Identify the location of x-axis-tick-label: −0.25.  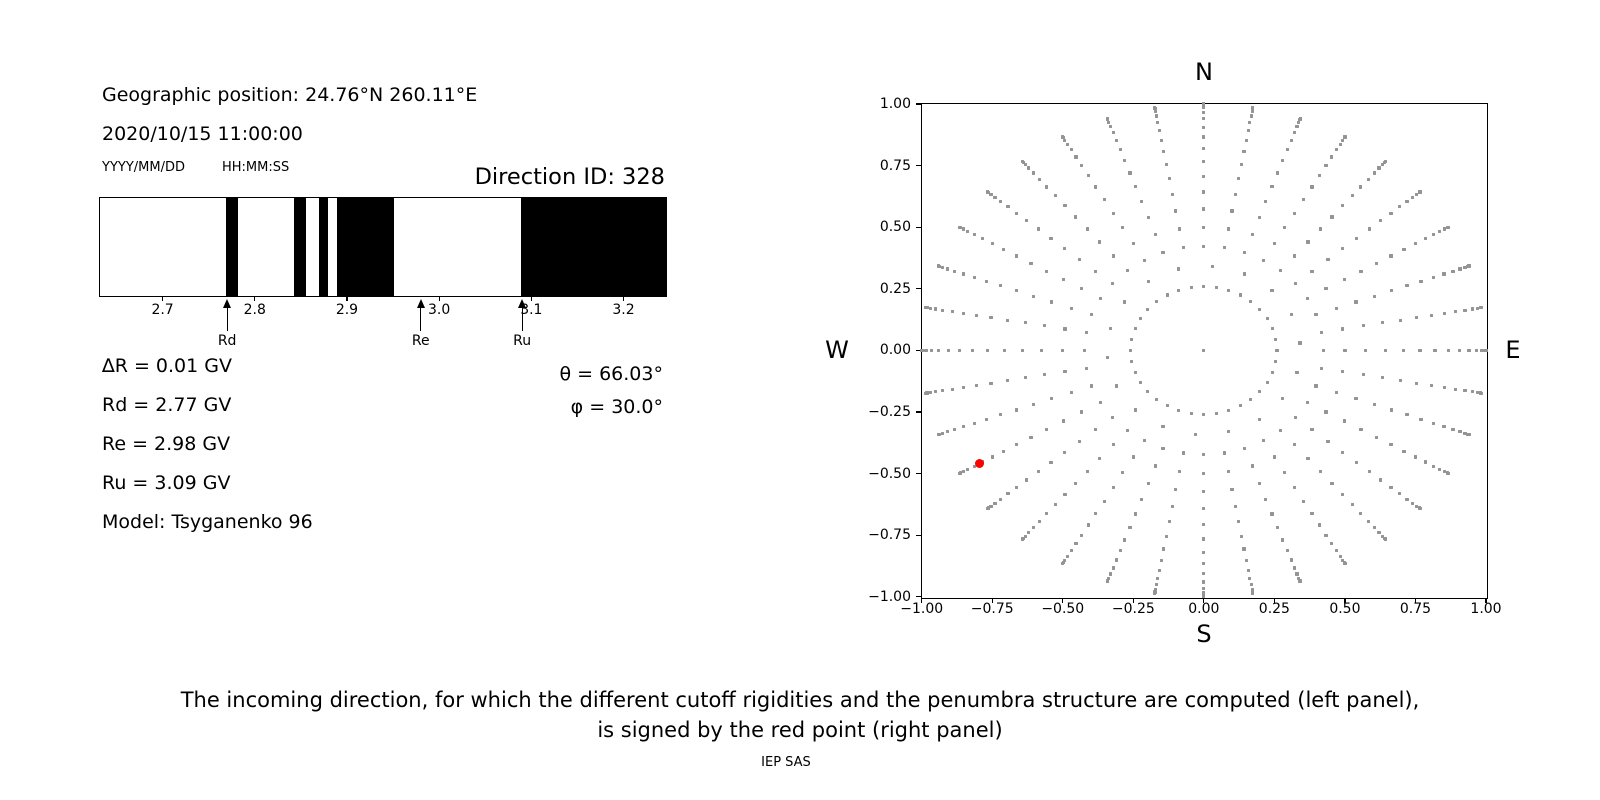
(1133, 609).